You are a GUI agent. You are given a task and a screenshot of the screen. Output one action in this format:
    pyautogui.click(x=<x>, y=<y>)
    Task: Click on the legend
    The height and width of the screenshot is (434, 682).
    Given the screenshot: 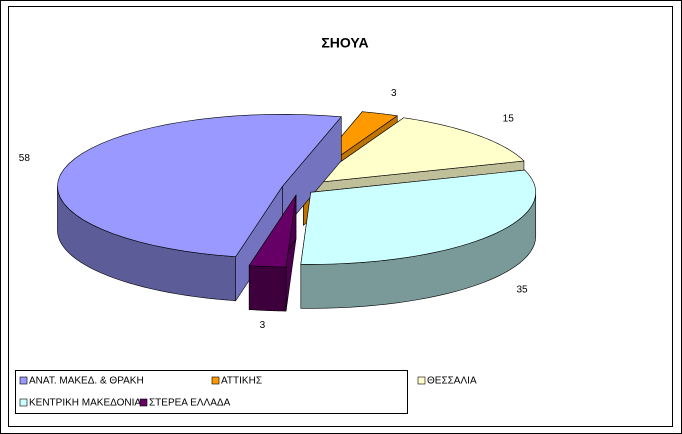 What is the action you would take?
    pyautogui.click(x=211, y=392)
    